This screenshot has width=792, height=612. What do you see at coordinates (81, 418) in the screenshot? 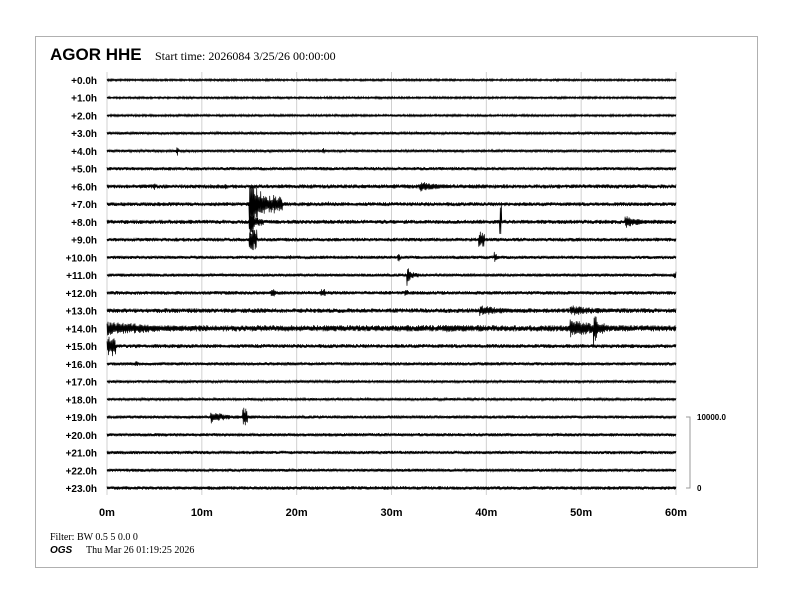
I see `row-label: +19.0h` at bounding box center [81, 418].